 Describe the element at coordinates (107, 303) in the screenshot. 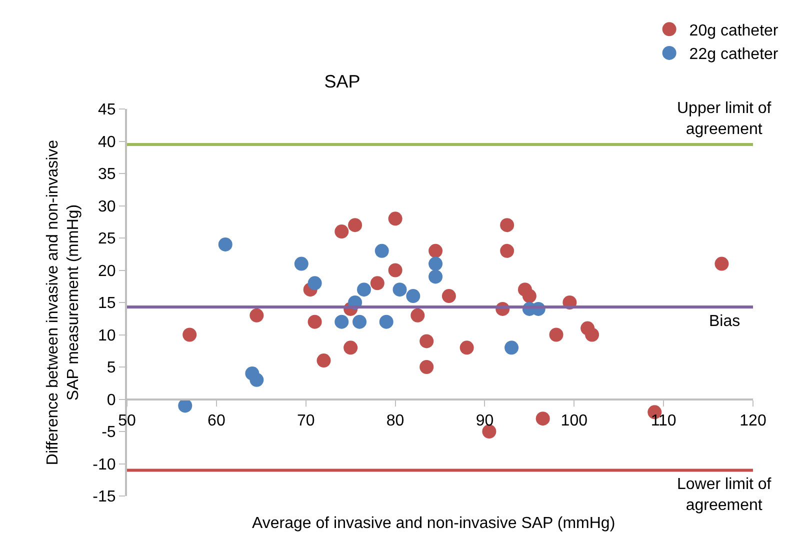

I see `y-tick-label: 15` at that location.